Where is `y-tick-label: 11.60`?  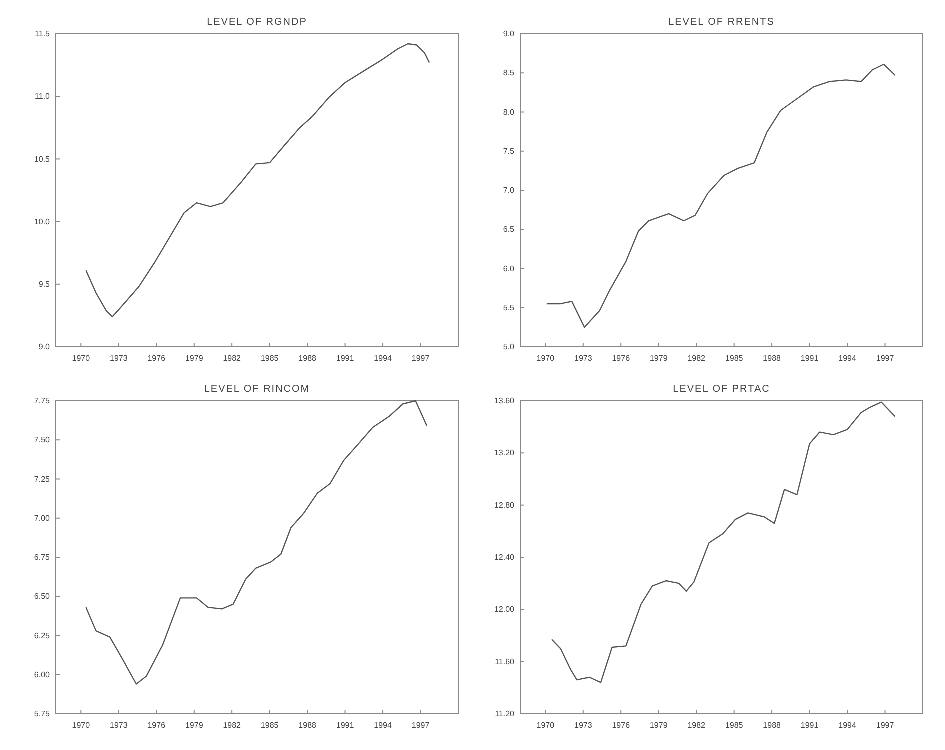 y-tick-label: 11.60 is located at coordinates (505, 661).